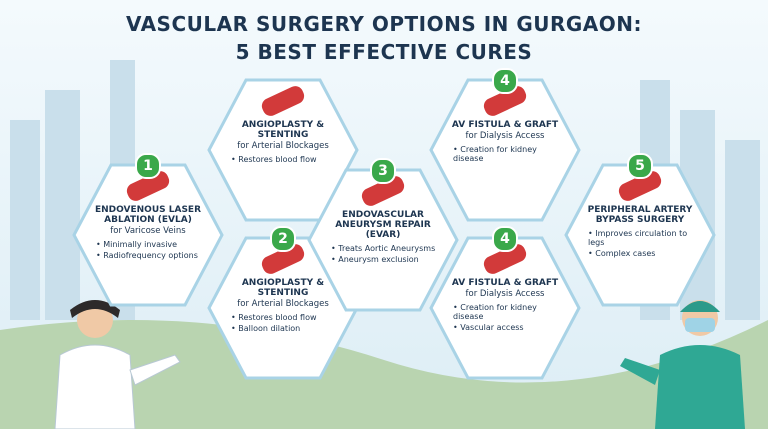  Describe the element at coordinates (700, 325) in the screenshot. I see `mask` at that location.